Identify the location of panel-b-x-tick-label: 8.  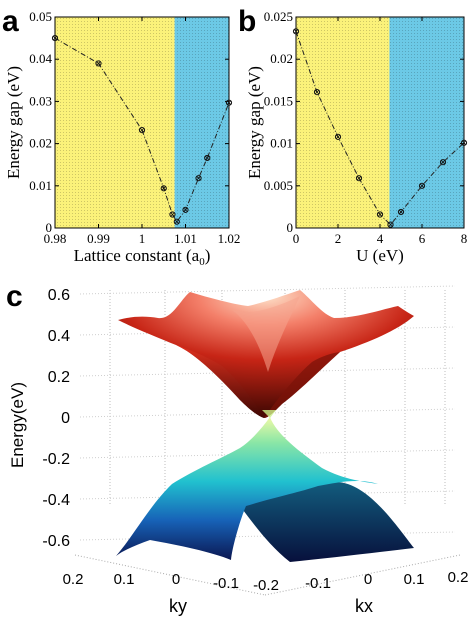
(464, 238).